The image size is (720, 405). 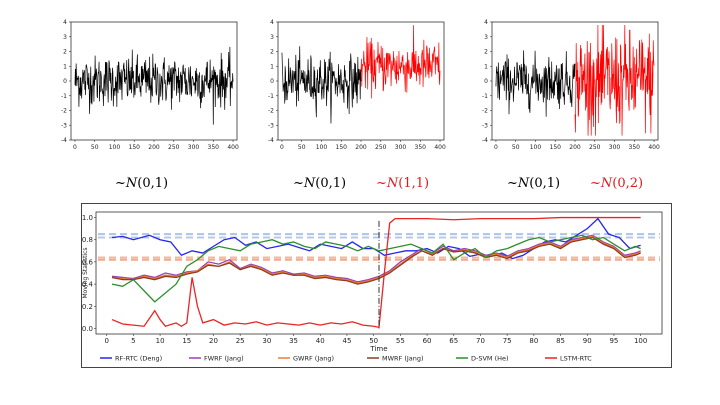 What do you see at coordinates (403, 183) in the screenshot?
I see `formula-3: ~N(1,1)` at bounding box center [403, 183].